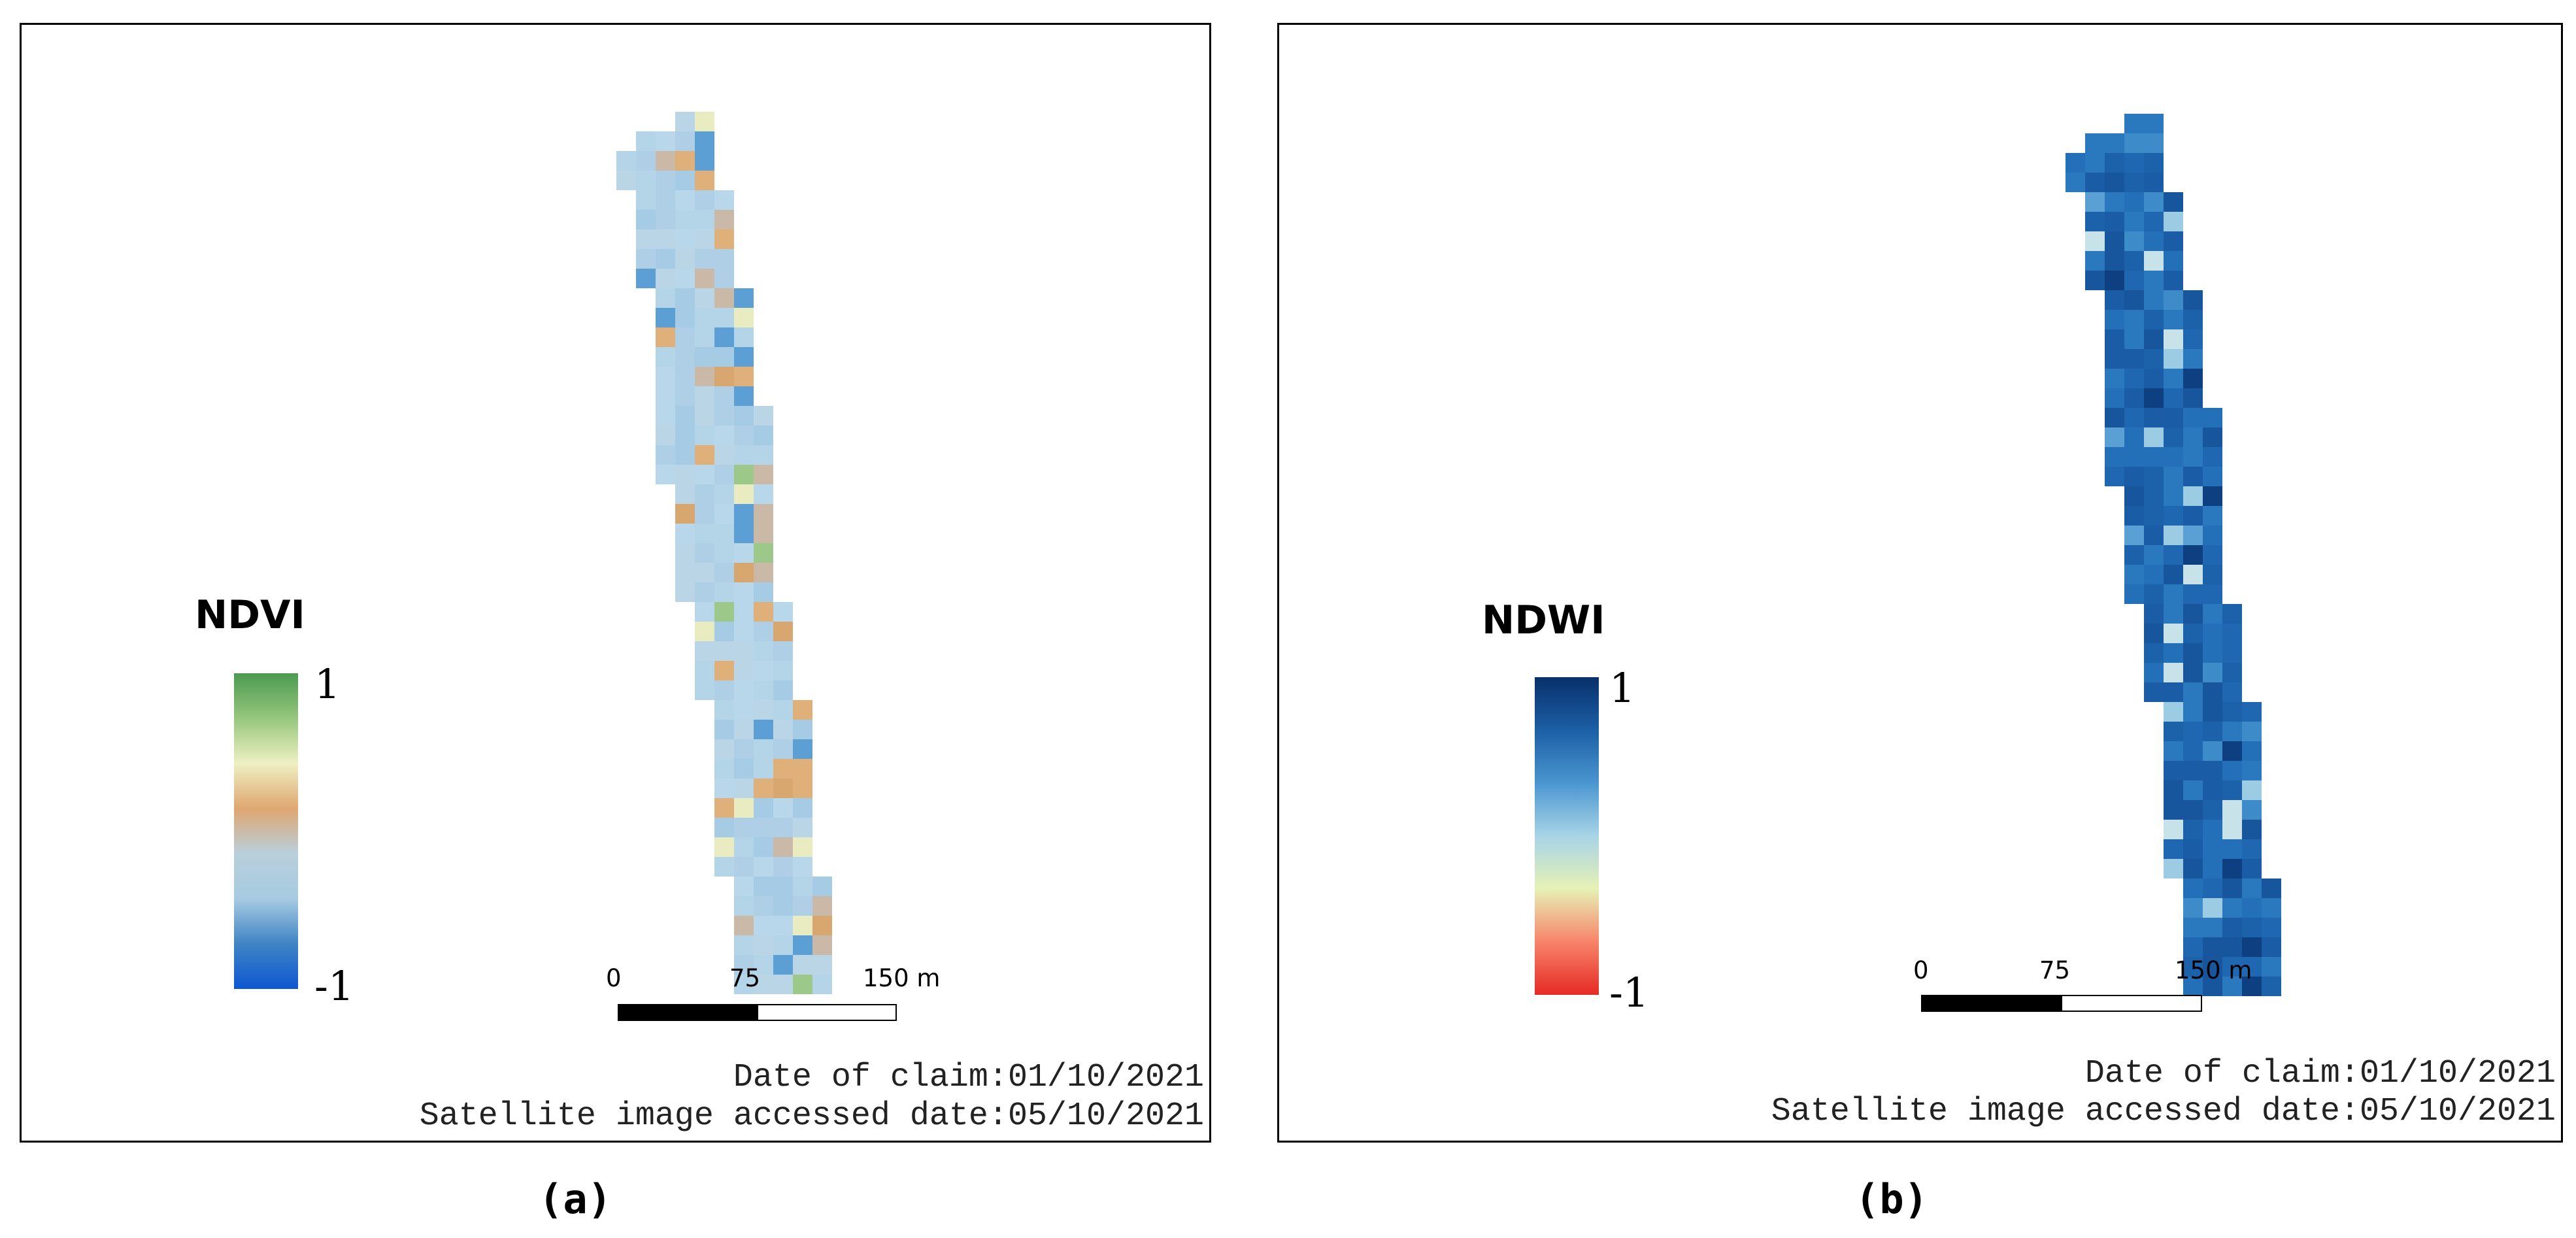 The width and height of the screenshot is (2576, 1238). I want to click on ndwi-raster, so click(2173, 555).